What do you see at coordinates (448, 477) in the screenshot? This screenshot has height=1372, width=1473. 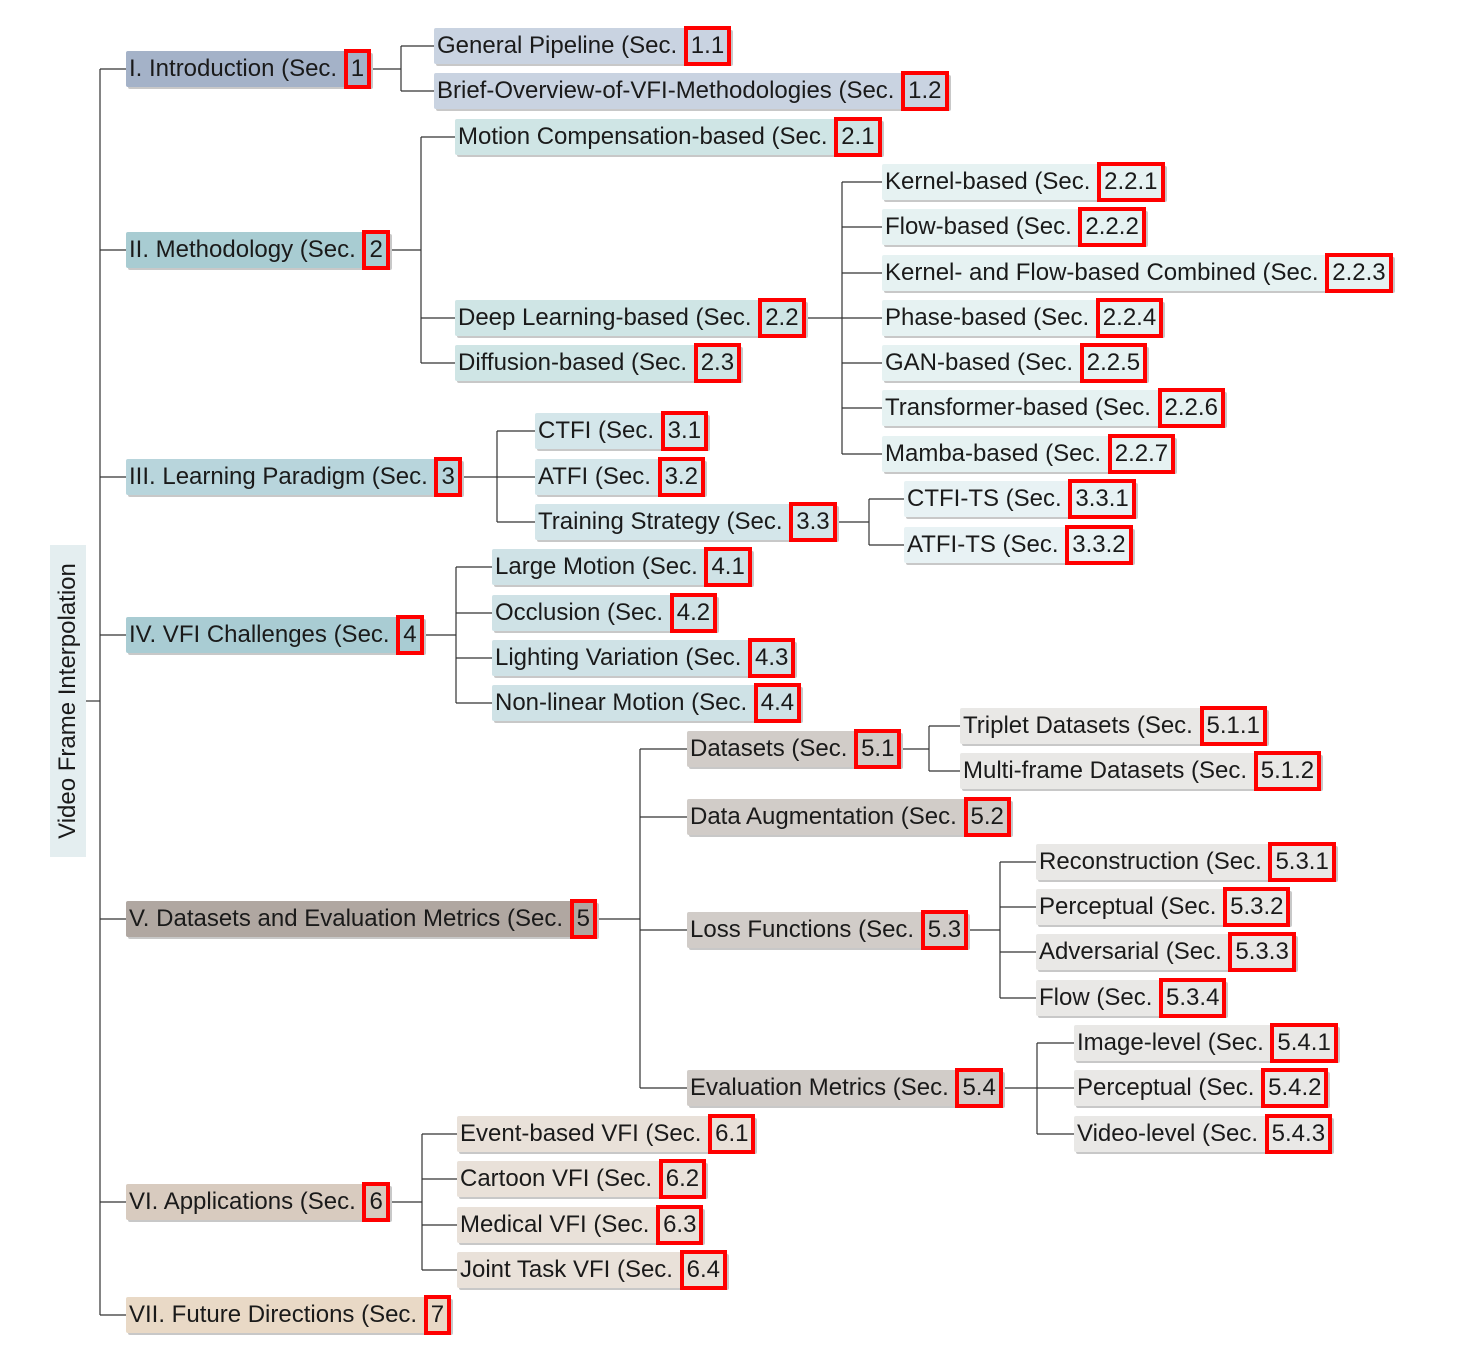 I see `section-number-highlight: 3` at bounding box center [448, 477].